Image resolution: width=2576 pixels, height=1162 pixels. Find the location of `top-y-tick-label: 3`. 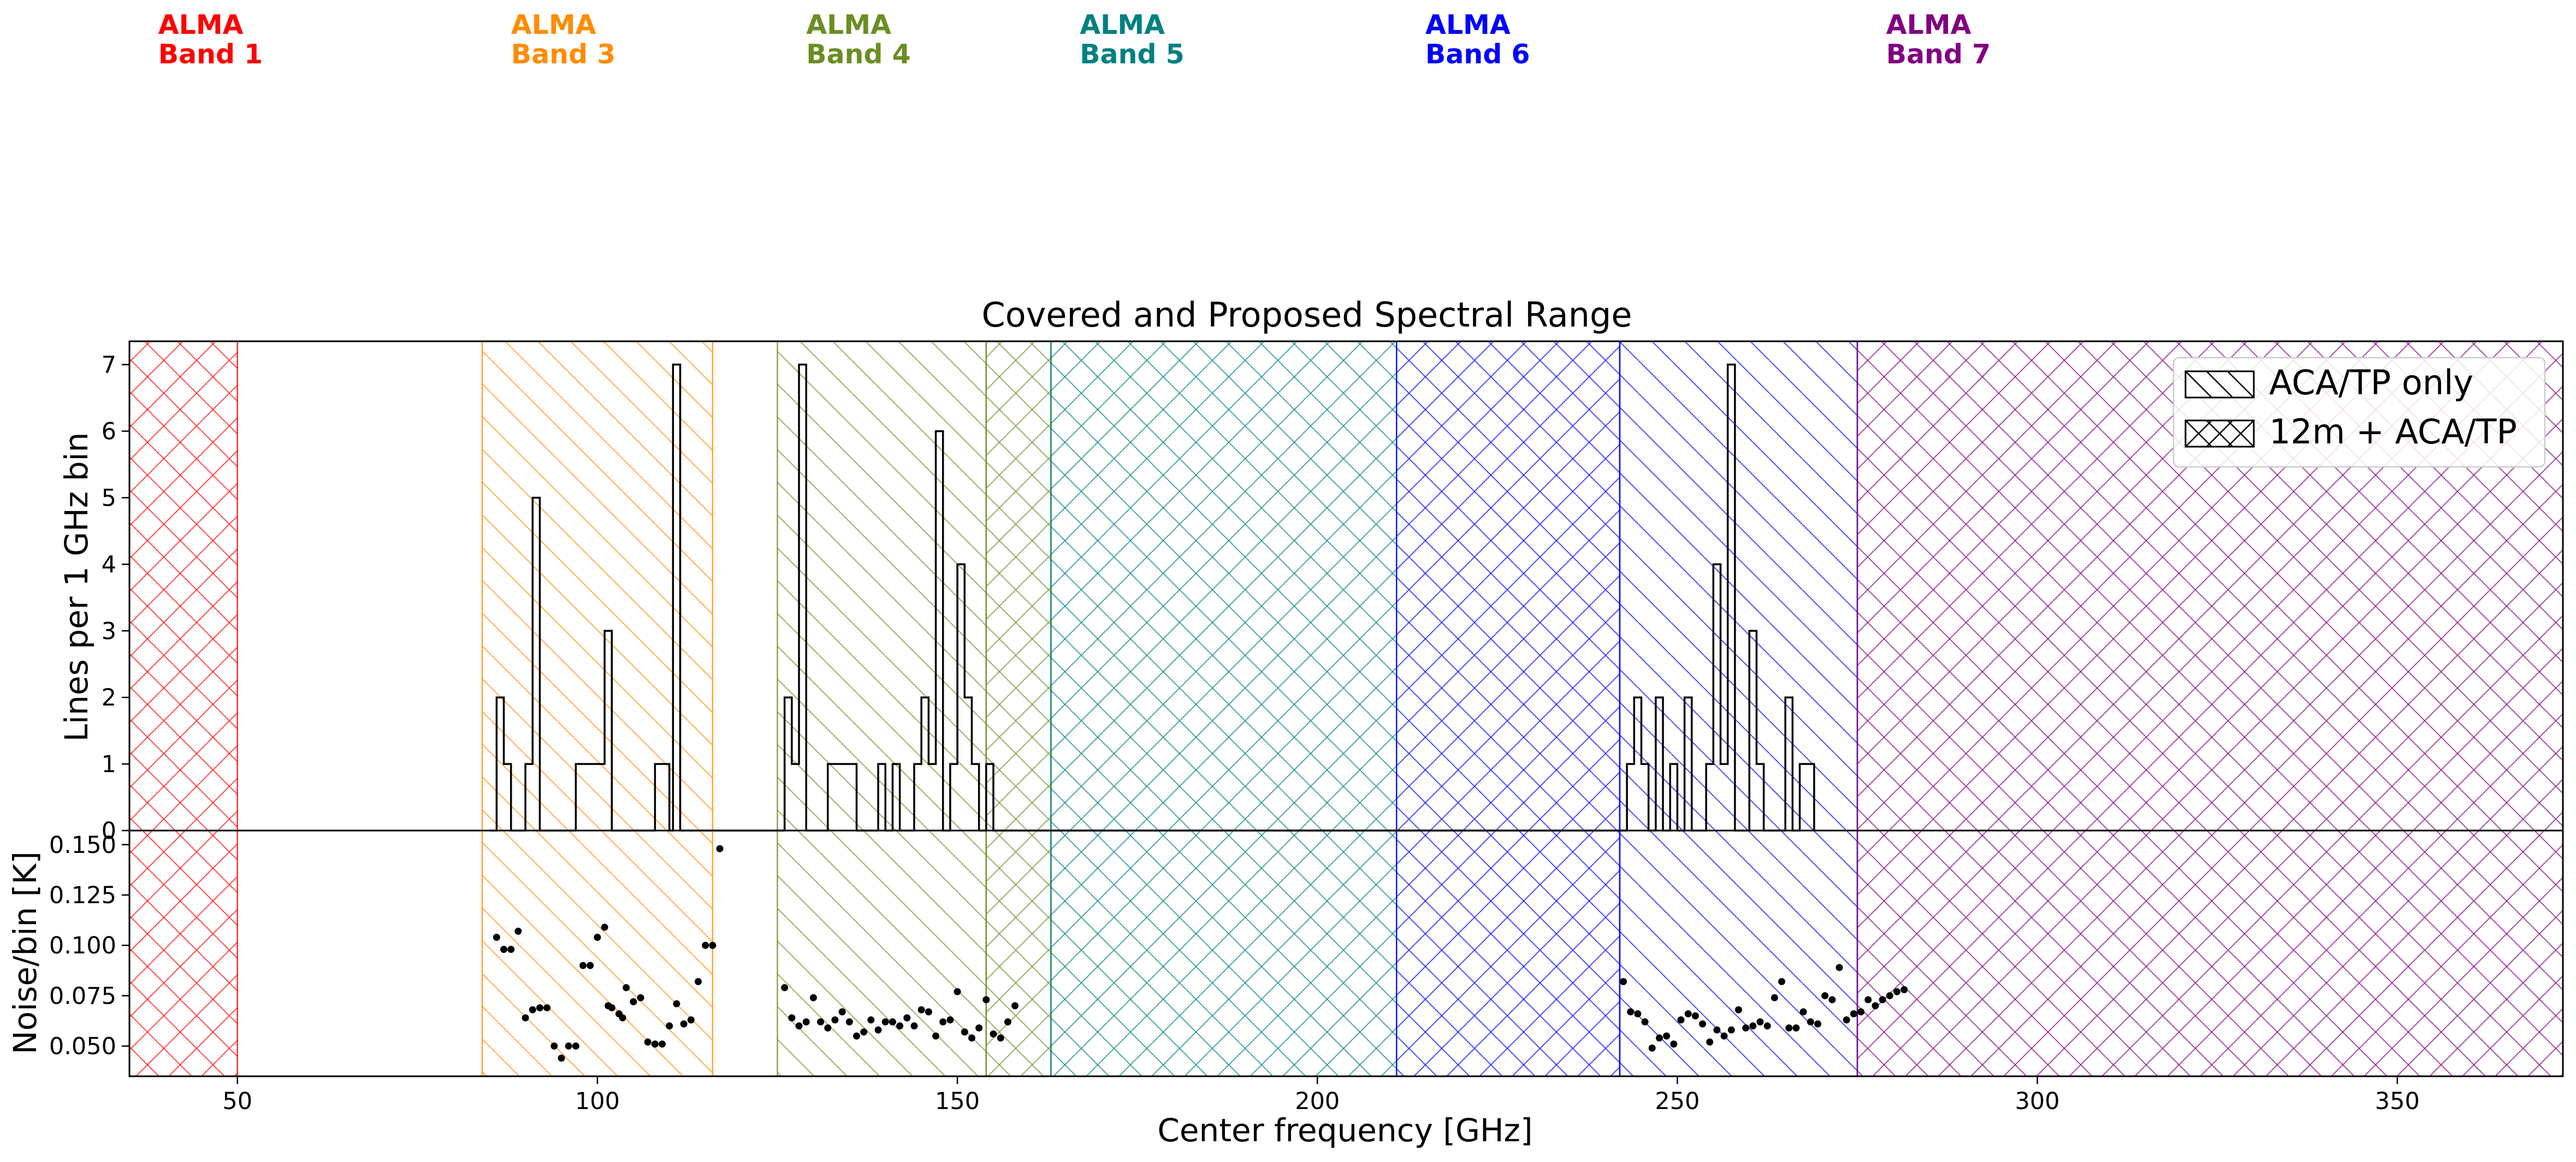

top-y-tick-label: 3 is located at coordinates (109, 631).